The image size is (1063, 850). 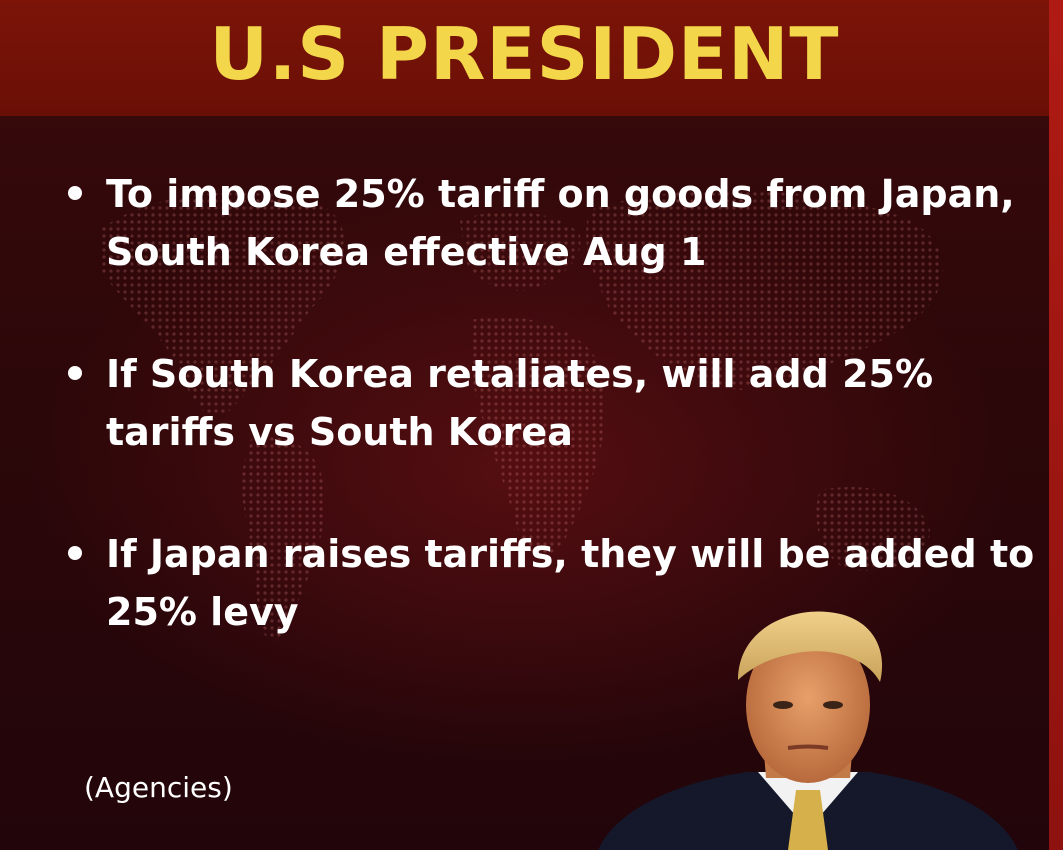 What do you see at coordinates (1056, 425) in the screenshot?
I see `right-edge-stripe` at bounding box center [1056, 425].